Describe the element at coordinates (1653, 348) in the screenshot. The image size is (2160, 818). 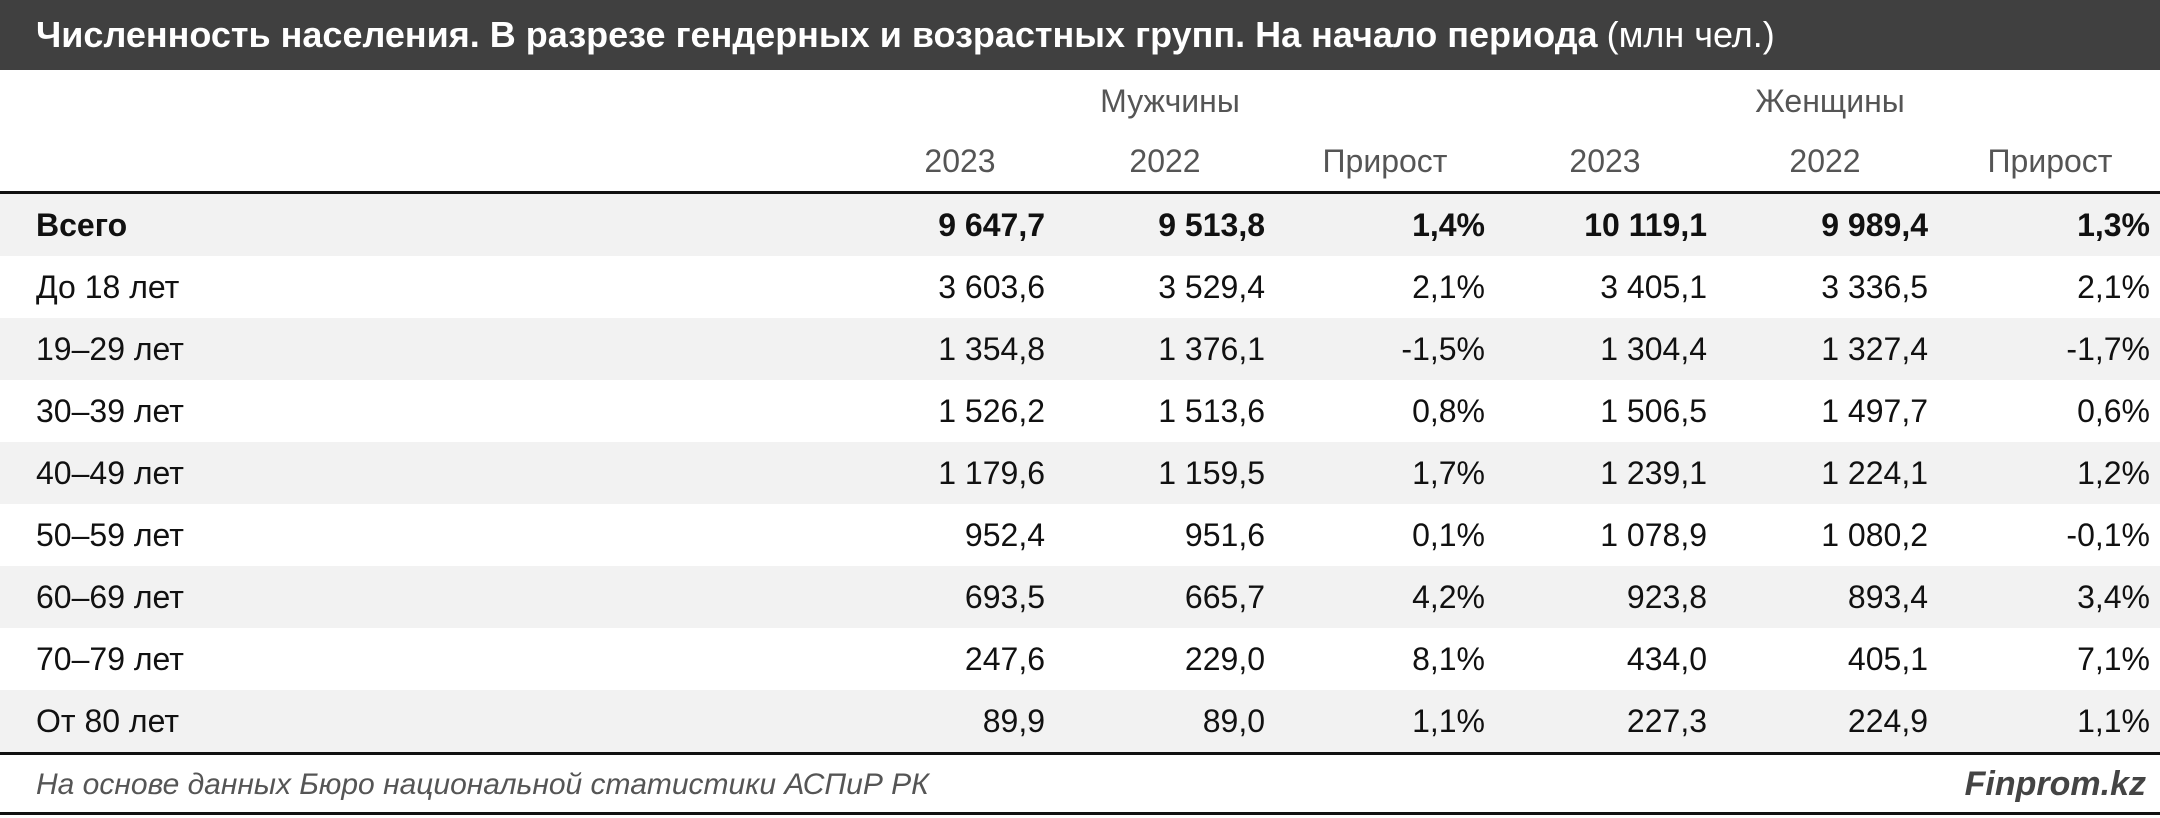
I see `cell-women-2023: 1 304,4` at that location.